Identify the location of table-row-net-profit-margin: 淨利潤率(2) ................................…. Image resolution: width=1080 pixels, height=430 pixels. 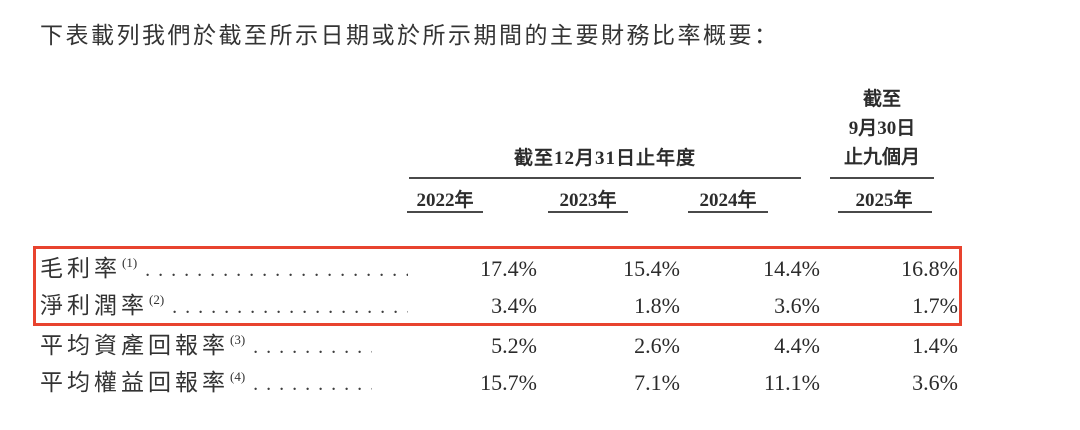
(540, 306).